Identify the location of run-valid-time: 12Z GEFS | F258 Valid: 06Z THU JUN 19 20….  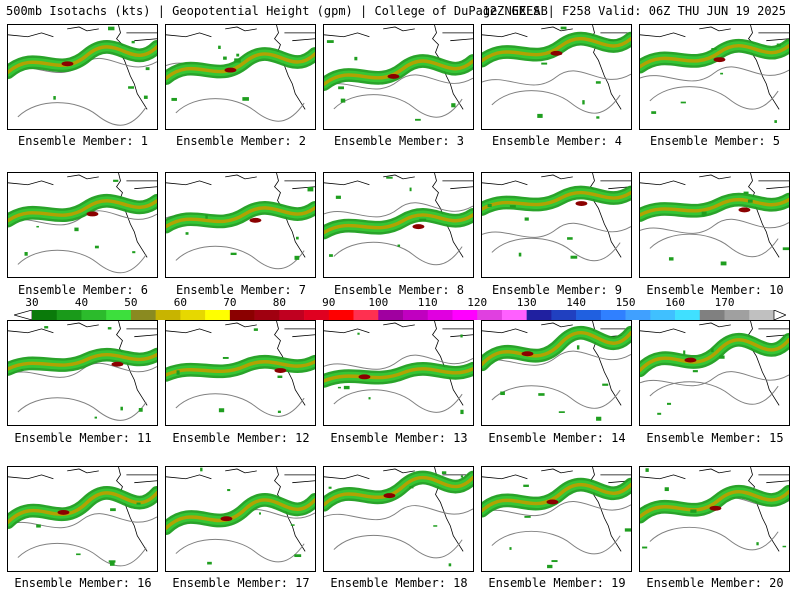
(634, 11).